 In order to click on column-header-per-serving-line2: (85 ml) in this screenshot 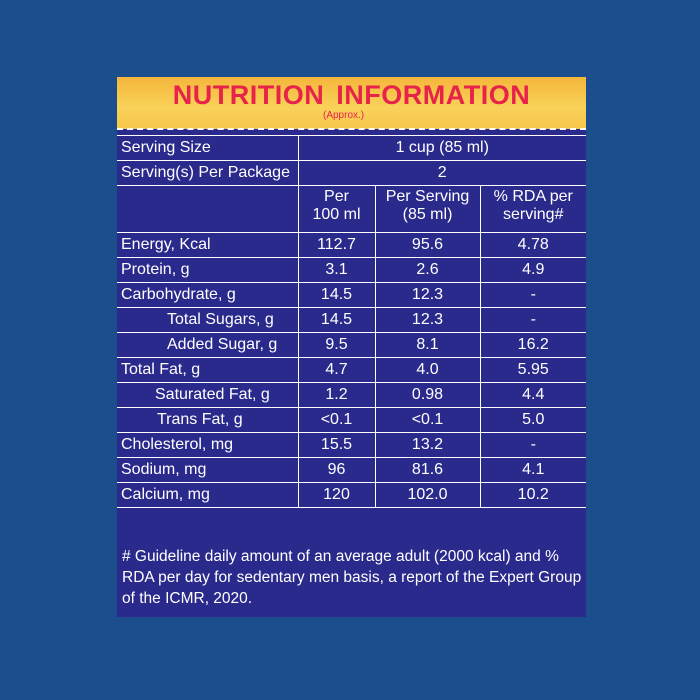, I will do `click(427, 214)`.